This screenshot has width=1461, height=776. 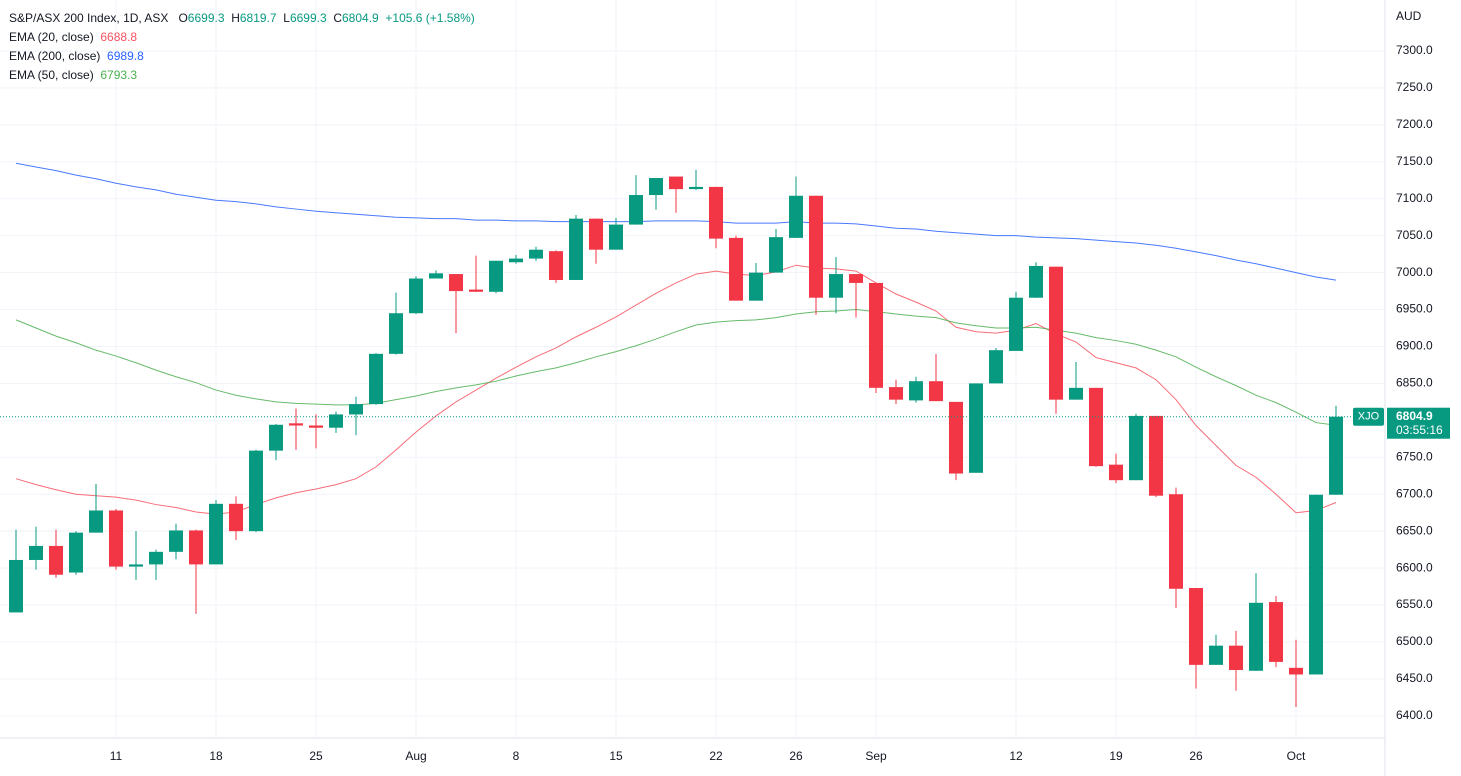 I want to click on y-tick-label: 7100.0, so click(x=1414, y=198).